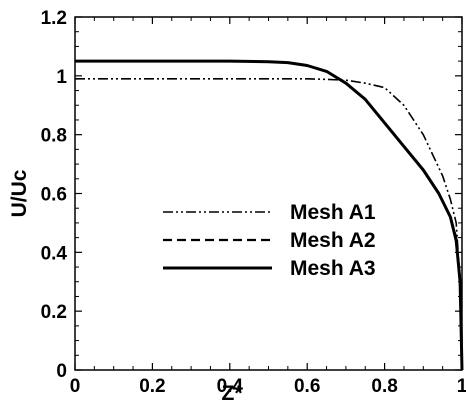  What do you see at coordinates (61, 77) in the screenshot?
I see `y-tick-label: 1` at bounding box center [61, 77].